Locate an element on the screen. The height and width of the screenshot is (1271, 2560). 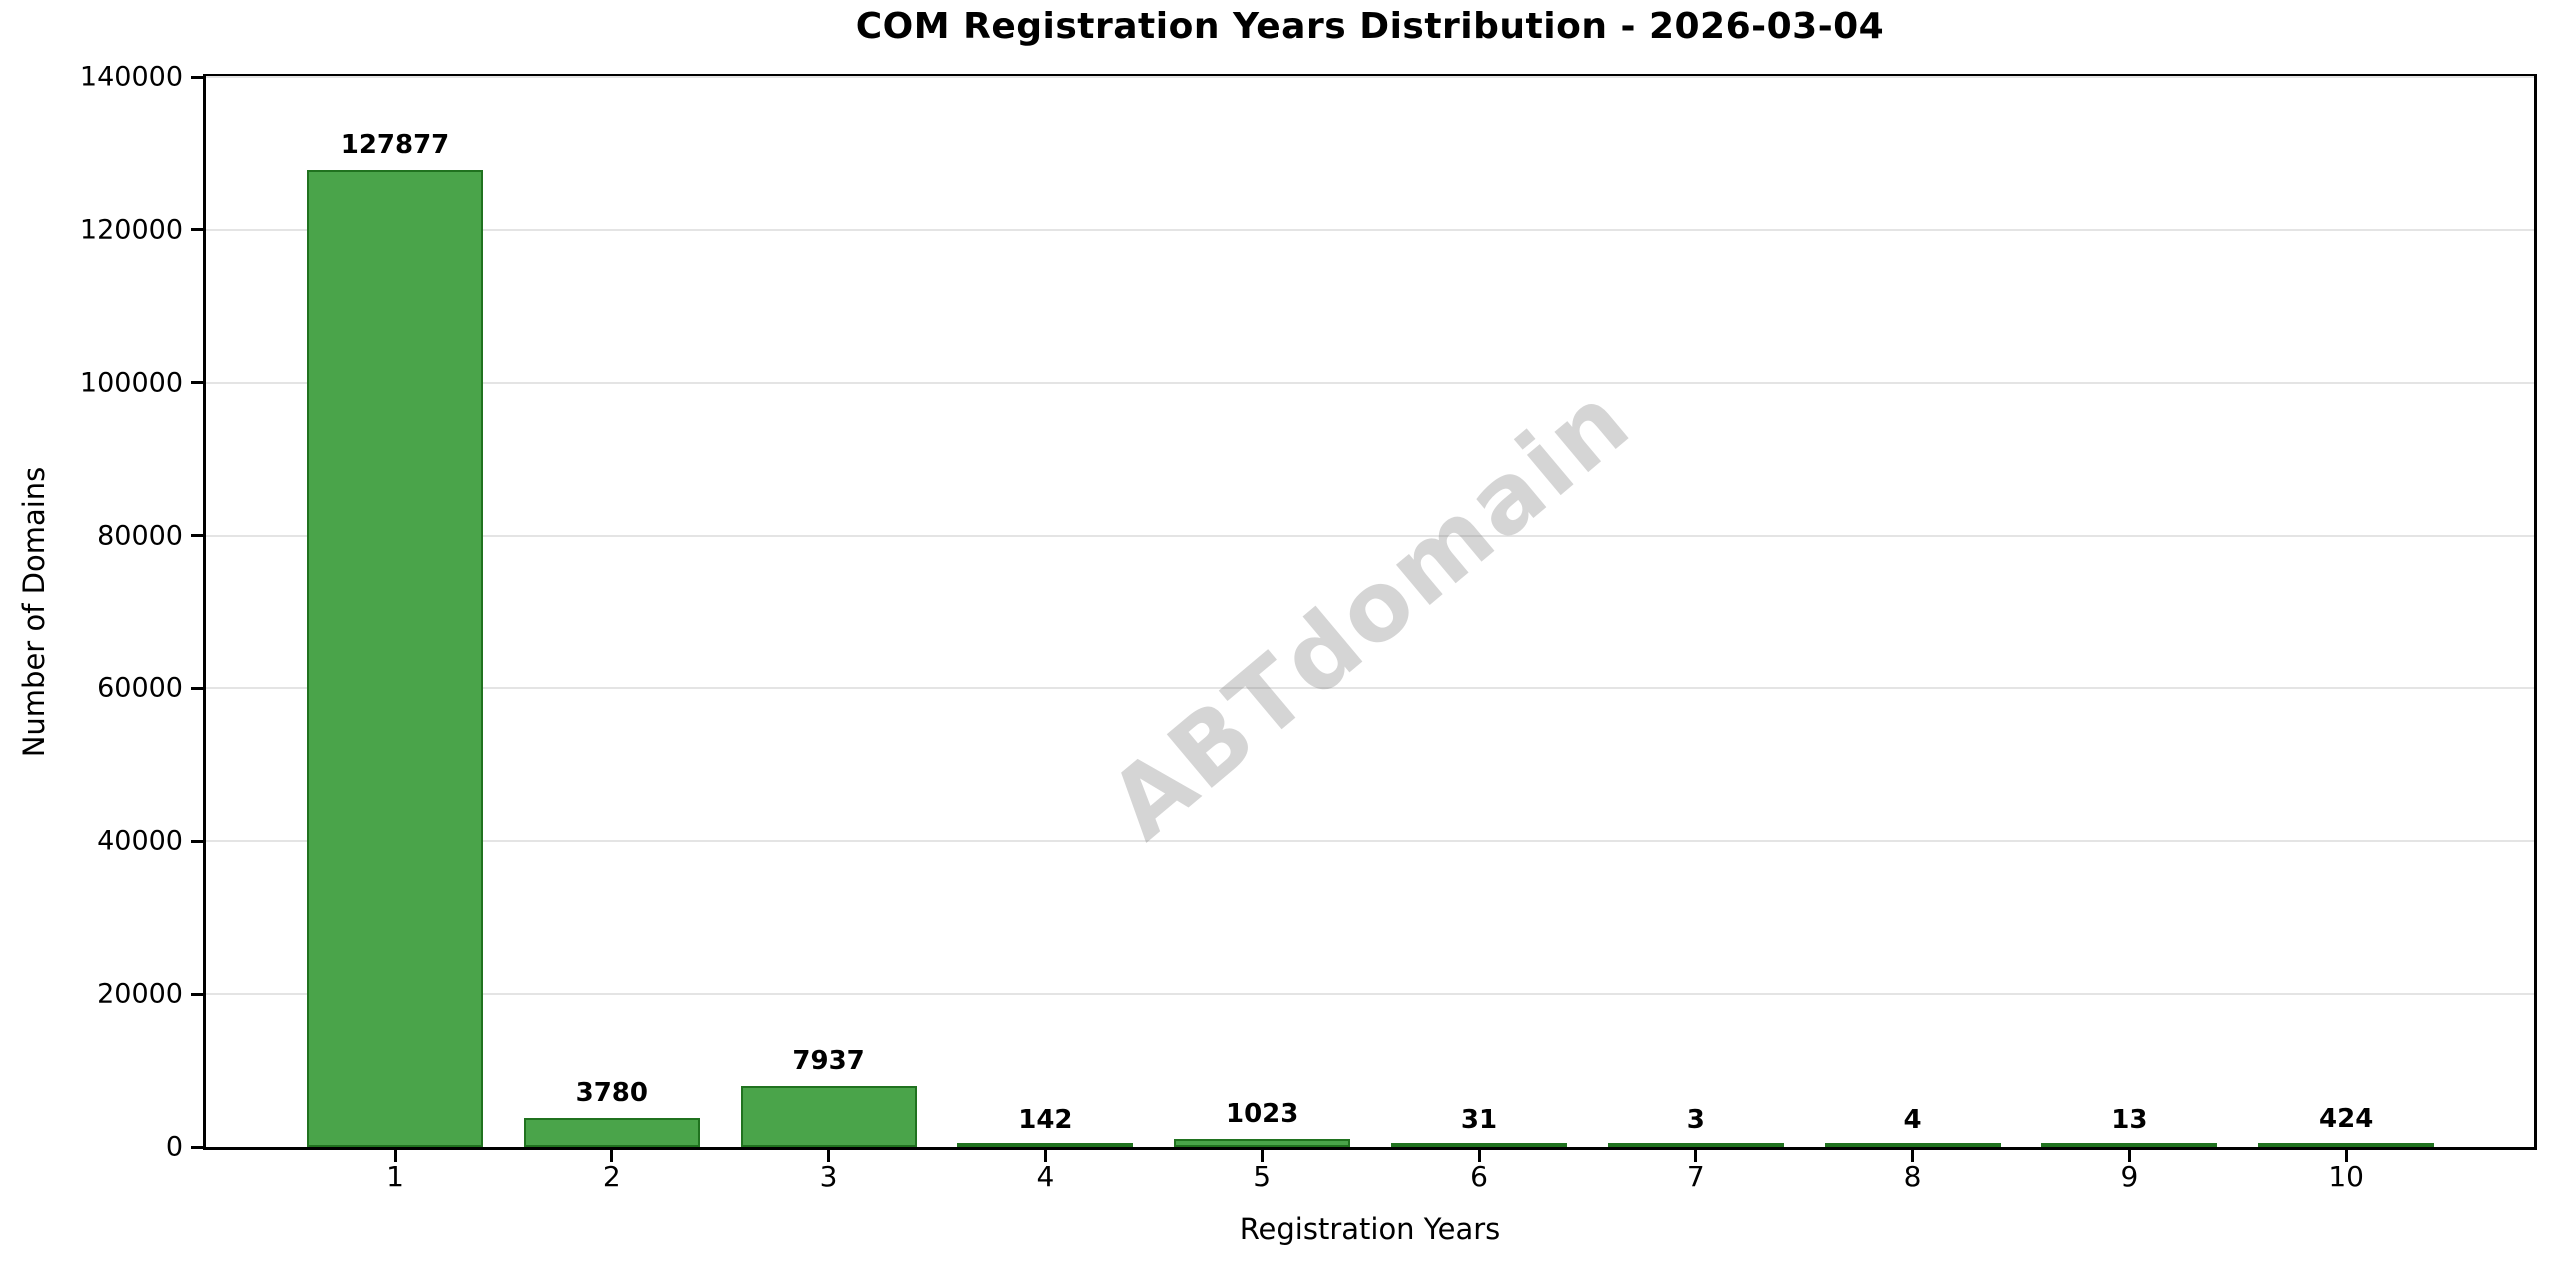
x-tick-label-10: 10 is located at coordinates (2346, 1176).